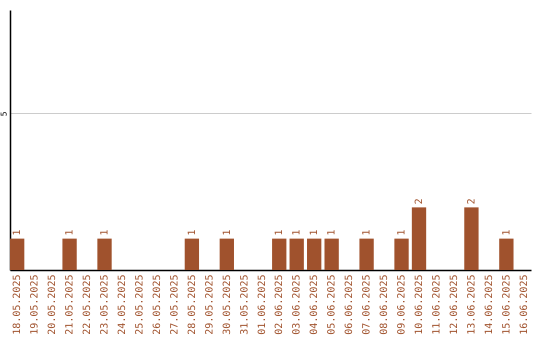 This screenshot has height=340, width=540. I want to click on x-tick-label: 11.06.2025, so click(436, 304).